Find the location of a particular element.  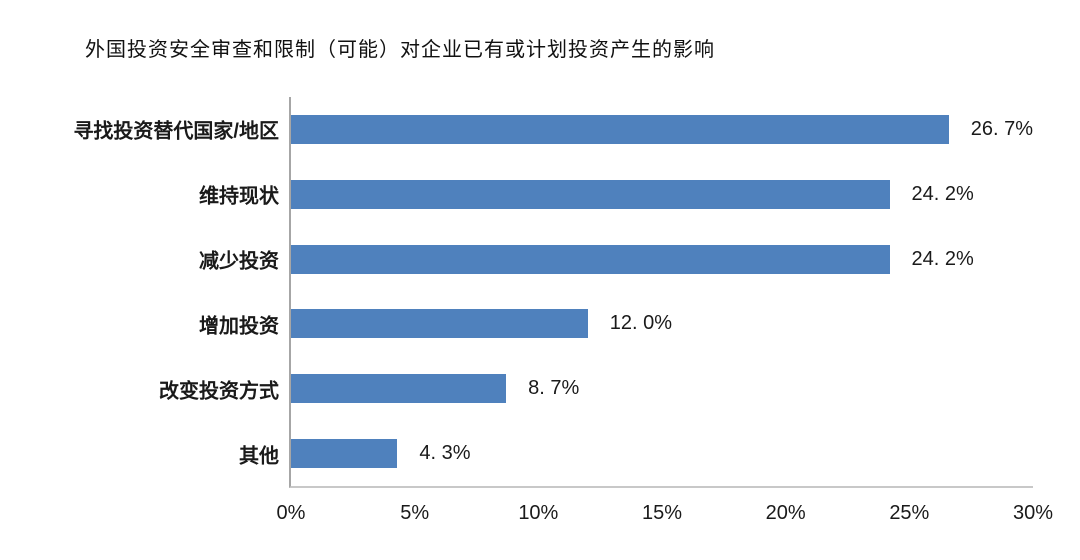

x-axis-tick-label: 20% is located at coordinates (785, 513).